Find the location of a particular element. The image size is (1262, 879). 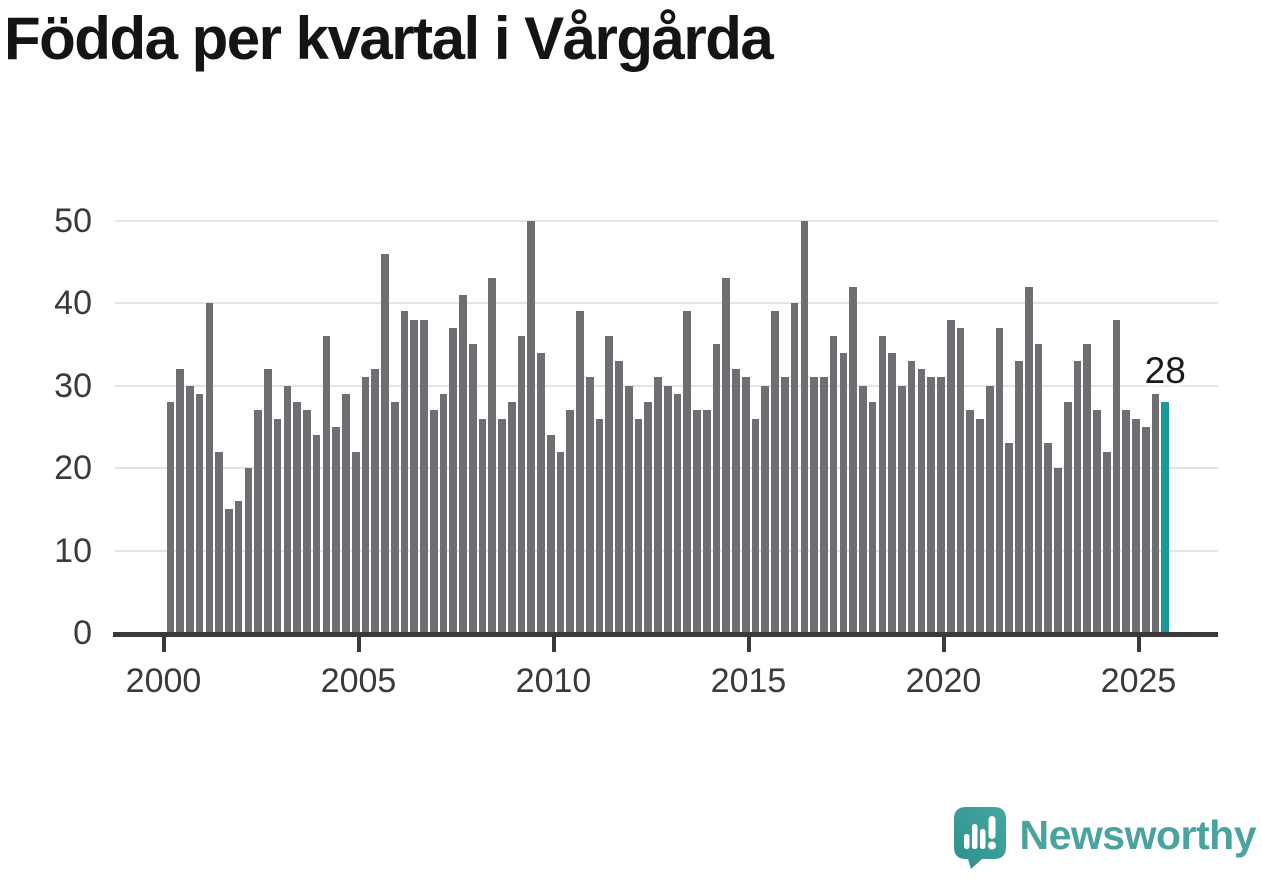

x-axis-tick-label: 2025 is located at coordinates (1138, 681).